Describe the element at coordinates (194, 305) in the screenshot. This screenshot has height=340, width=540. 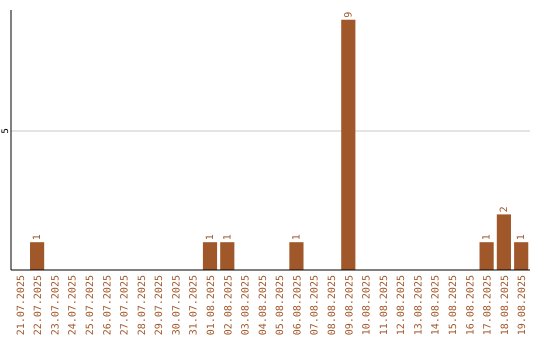
I see `x-tick-label: 31.07.2025` at that location.